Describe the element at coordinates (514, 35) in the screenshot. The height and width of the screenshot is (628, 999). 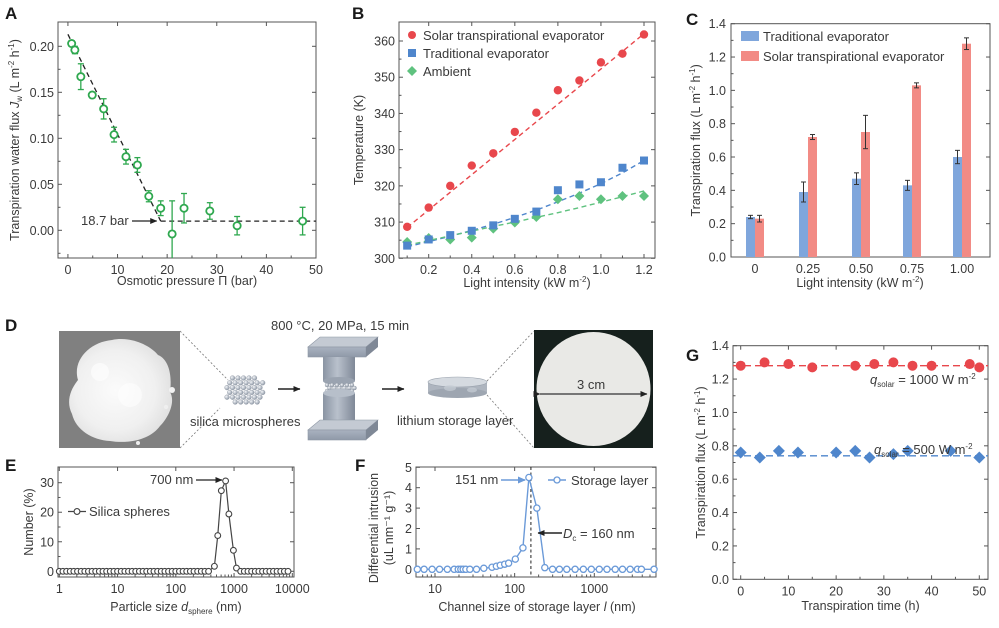
I see `legend-label: Solar transpirational evaporator` at that location.